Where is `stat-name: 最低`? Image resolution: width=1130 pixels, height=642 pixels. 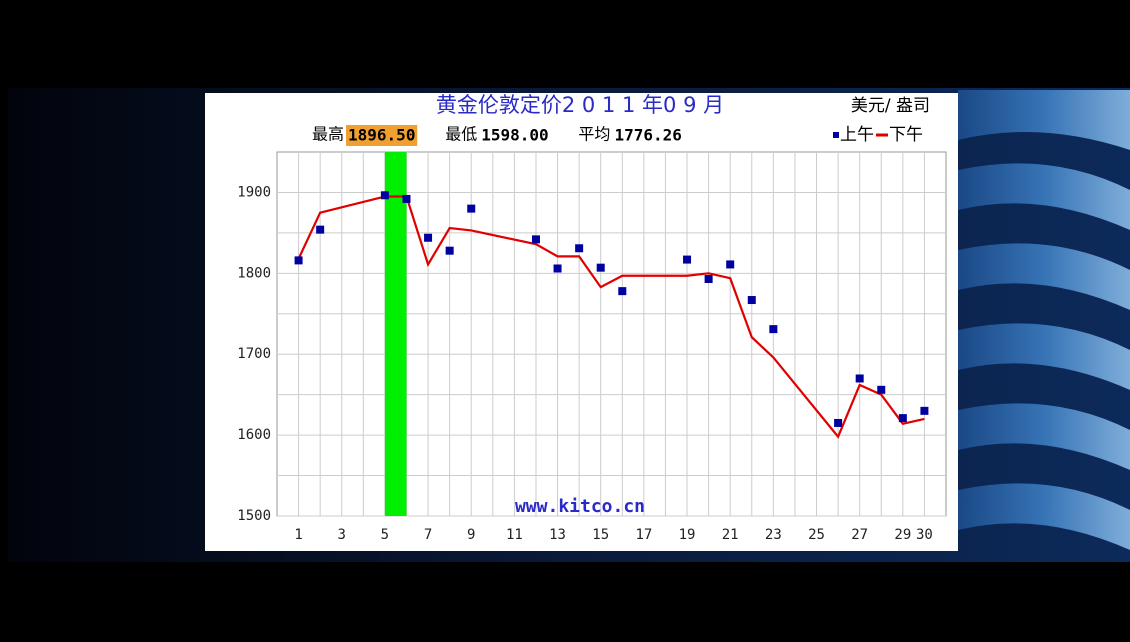 stat-name: 最低 is located at coordinates (461, 134).